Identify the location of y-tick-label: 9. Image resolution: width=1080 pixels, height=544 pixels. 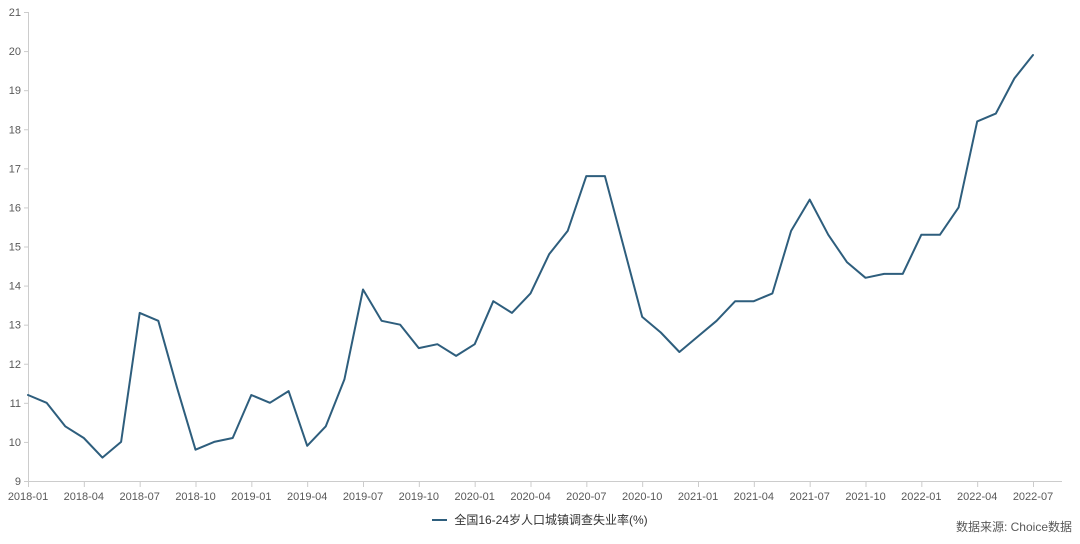
(18, 482).